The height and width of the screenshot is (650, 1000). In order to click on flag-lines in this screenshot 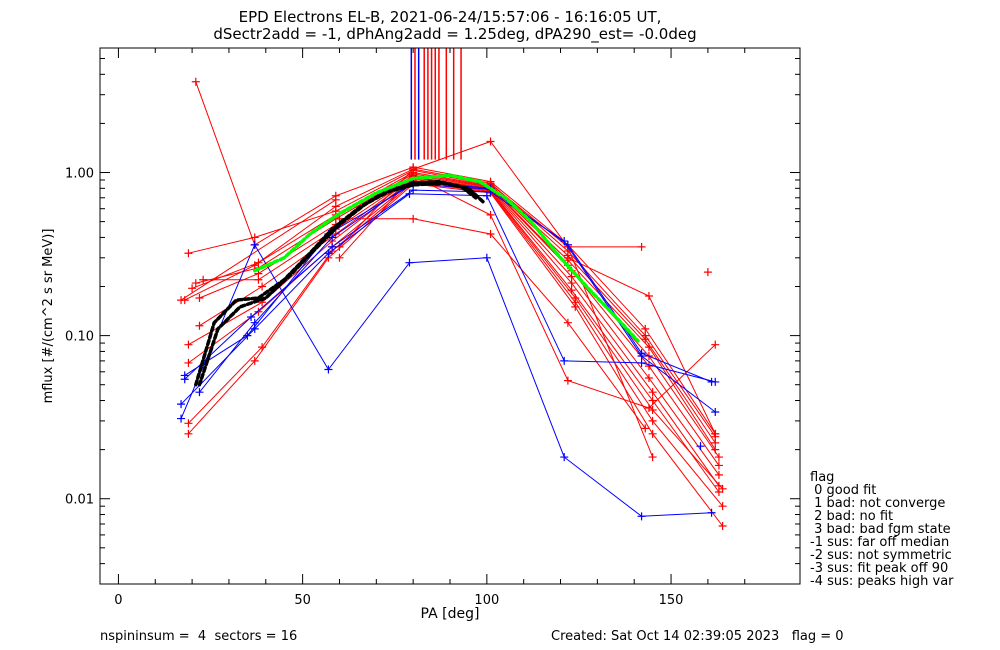, I will do `click(436, 104)`.